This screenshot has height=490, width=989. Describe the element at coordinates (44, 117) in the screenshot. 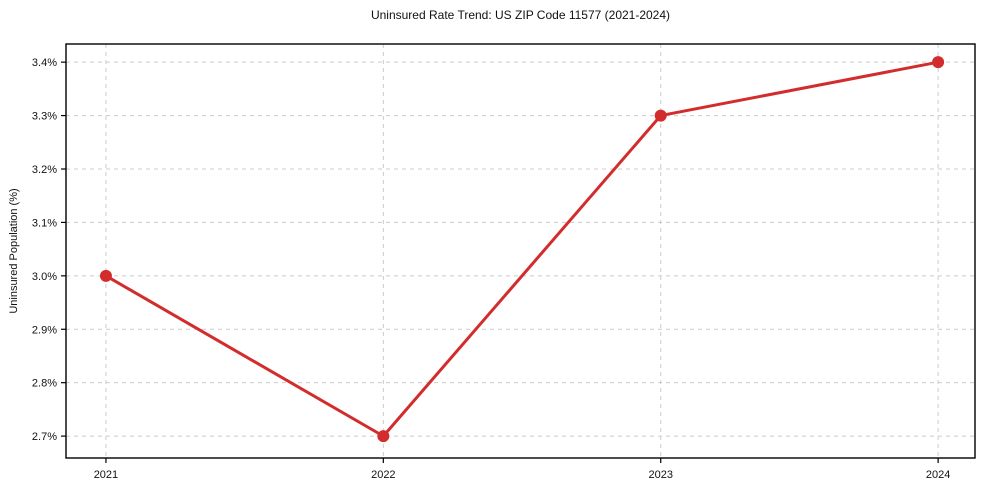

I see `y-tick-label: 3.3%` at that location.